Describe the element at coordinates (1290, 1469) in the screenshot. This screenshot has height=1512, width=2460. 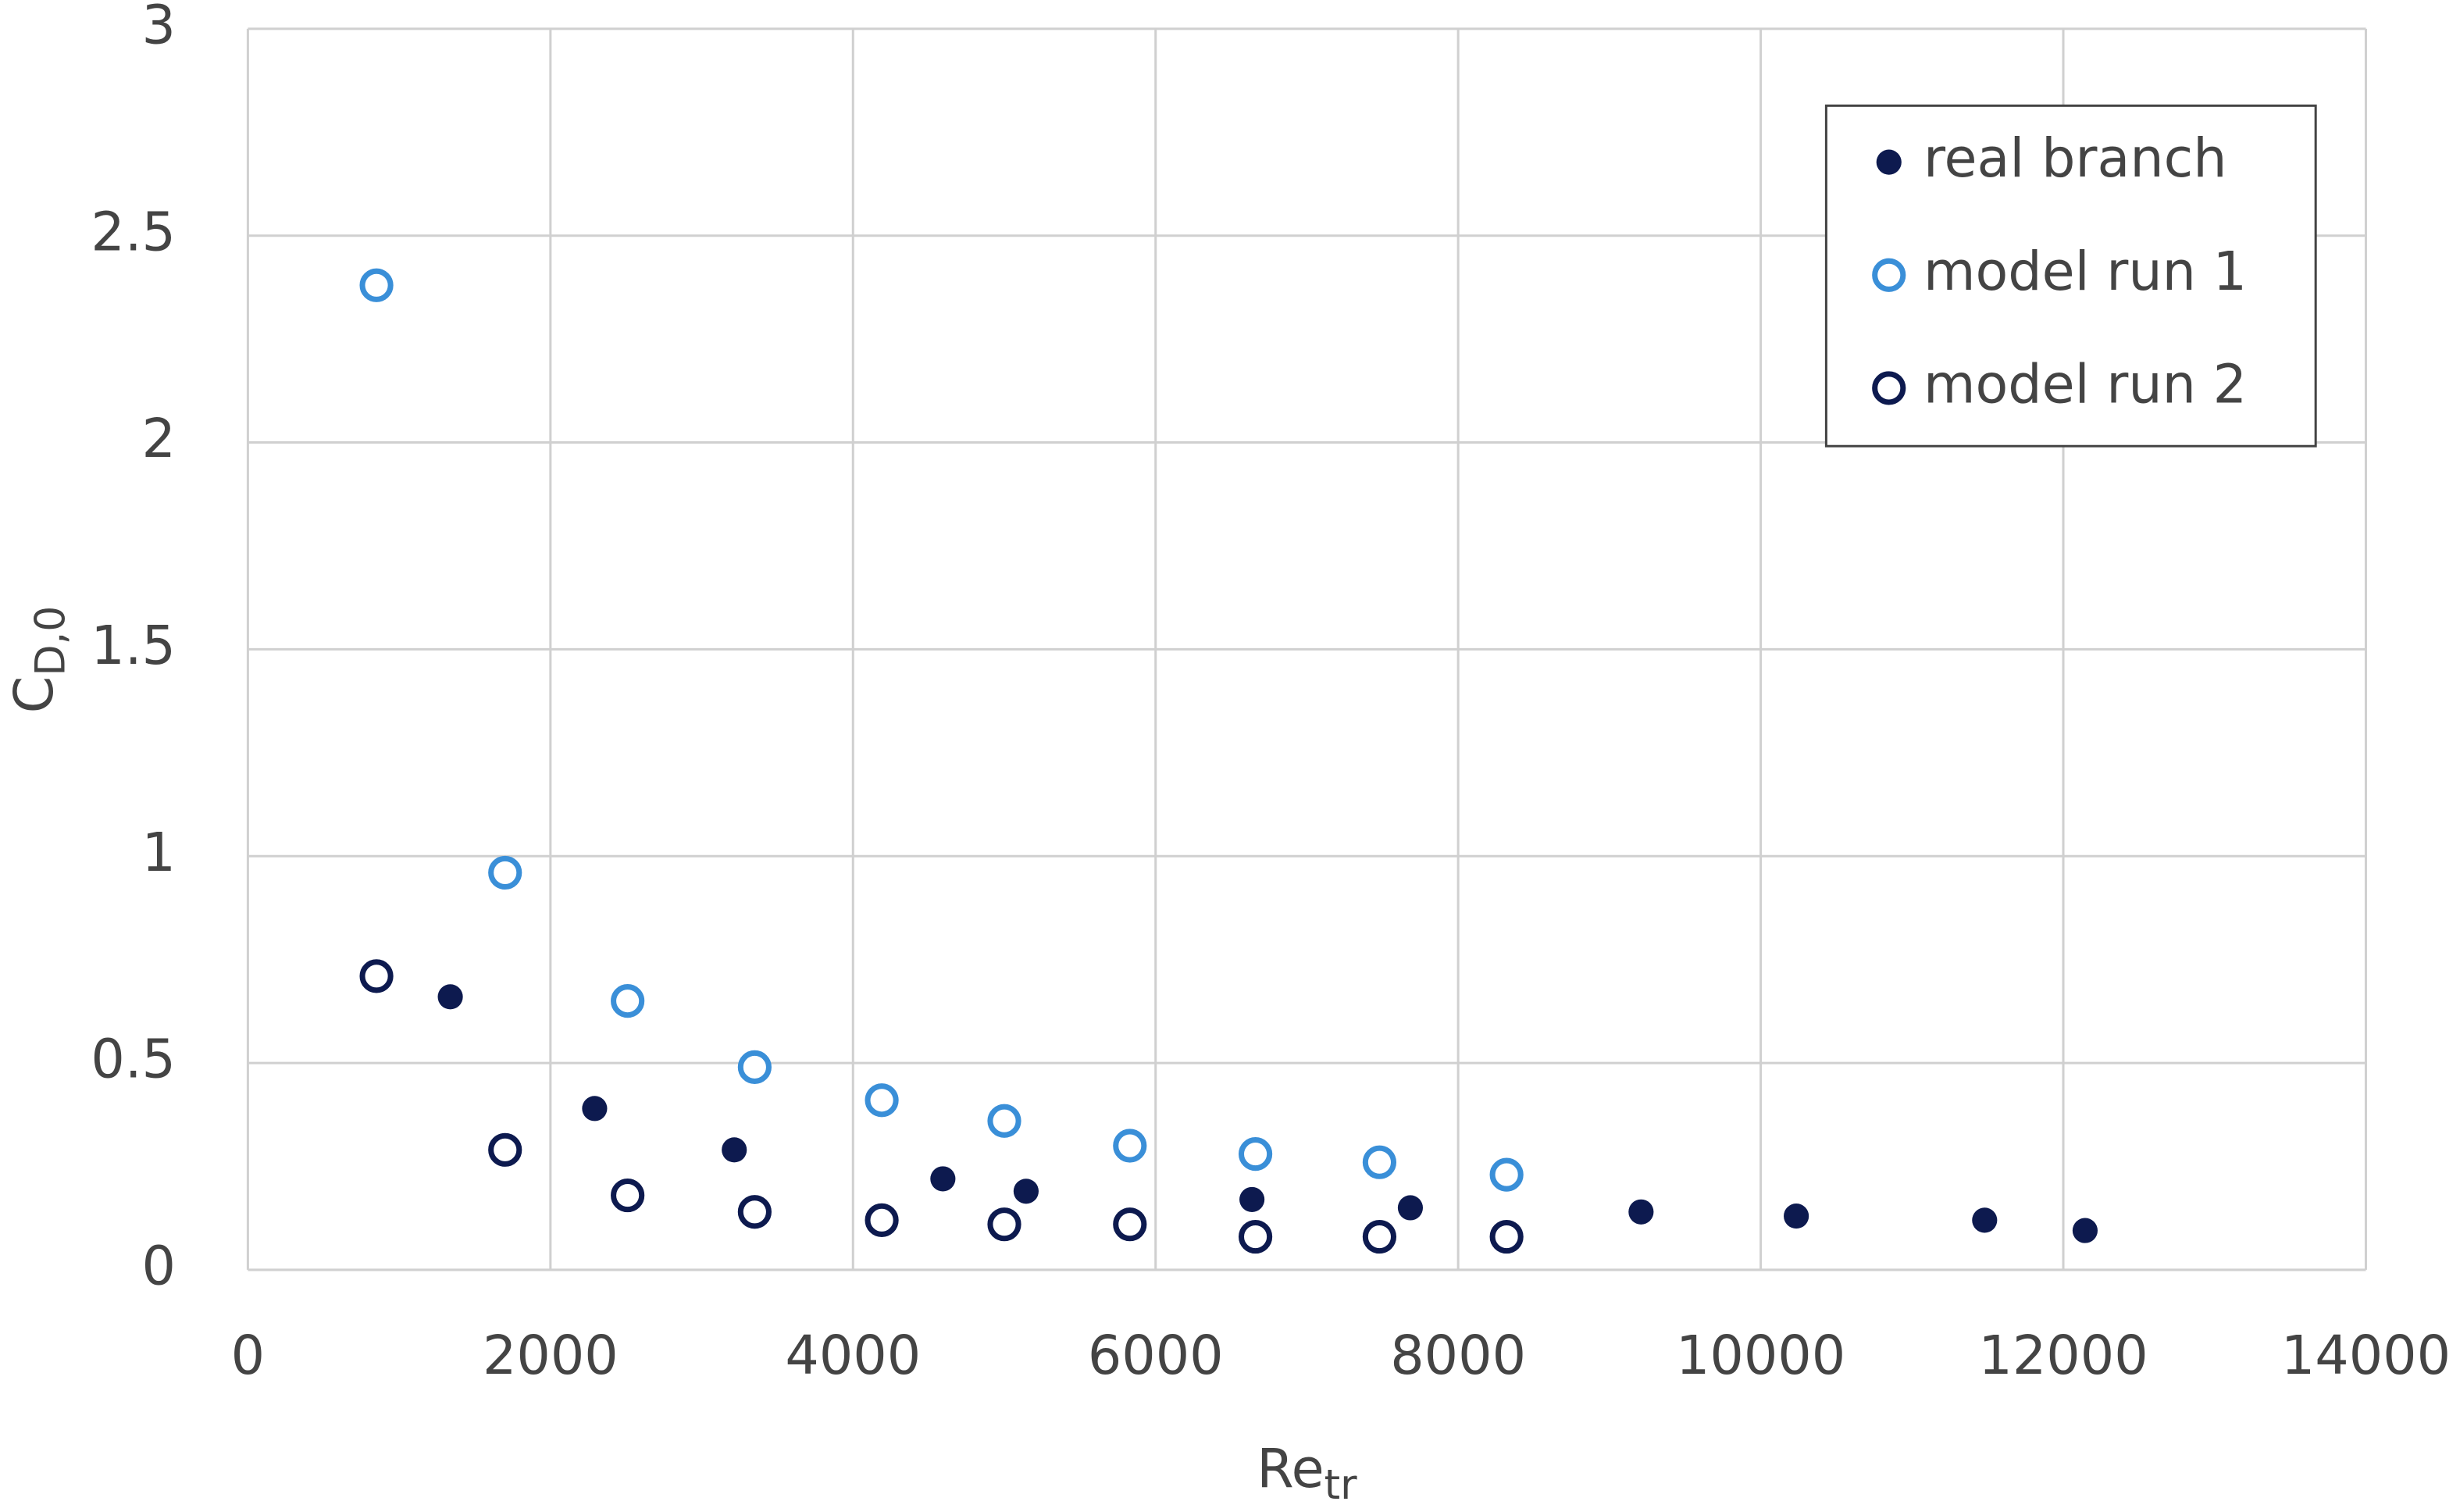
I see `x-axis-label-main: Re` at that location.